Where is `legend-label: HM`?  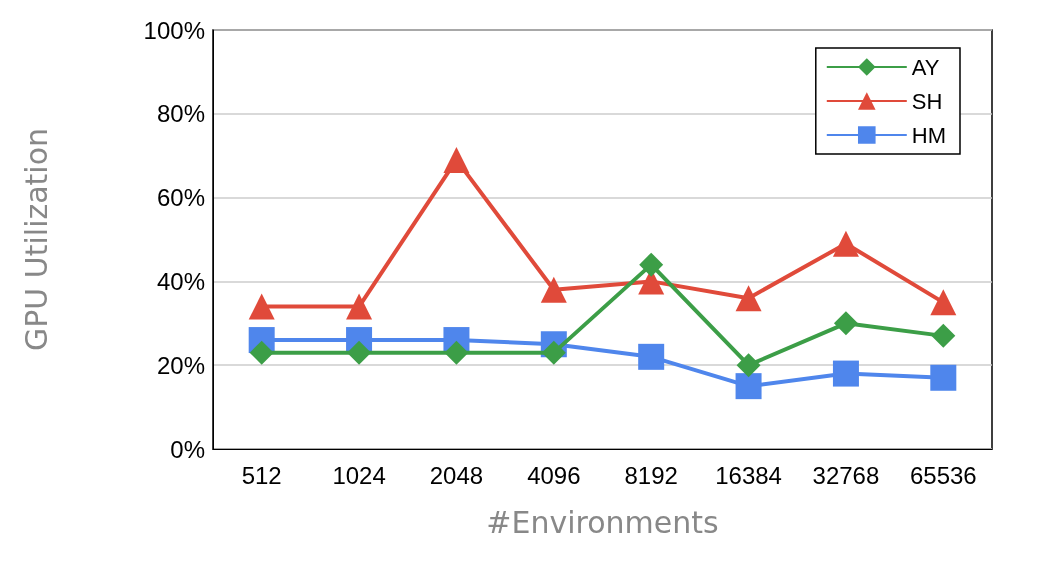
legend-label: HM is located at coordinates (928, 135).